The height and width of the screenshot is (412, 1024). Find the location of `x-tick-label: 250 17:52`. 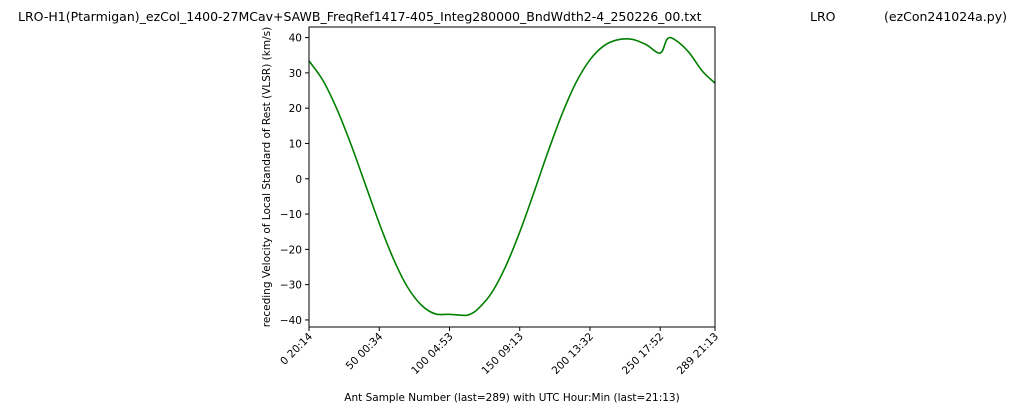

x-tick-label: 250 17:52 is located at coordinates (643, 354).